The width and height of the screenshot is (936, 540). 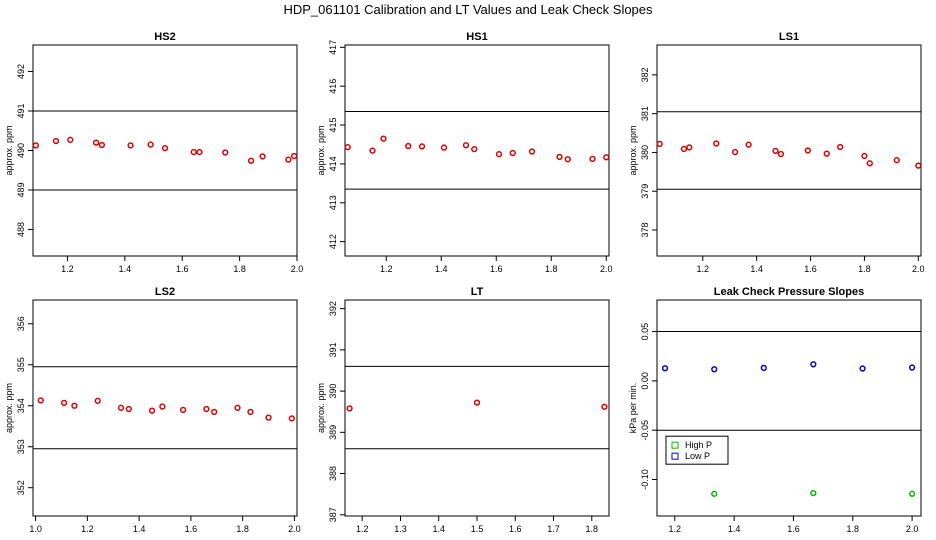 What do you see at coordinates (476, 37) in the screenshot?
I see `panel-title: HS1` at bounding box center [476, 37].